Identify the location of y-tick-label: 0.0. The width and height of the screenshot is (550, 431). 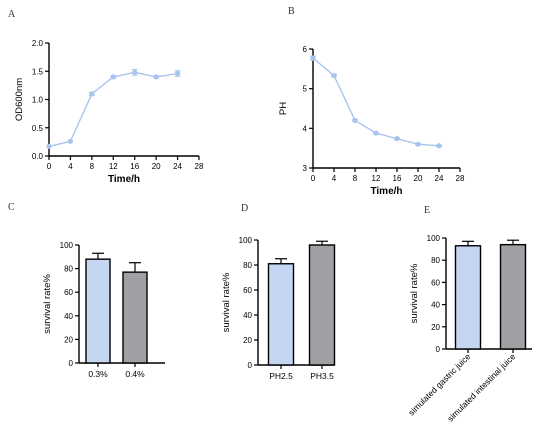
(38, 156).